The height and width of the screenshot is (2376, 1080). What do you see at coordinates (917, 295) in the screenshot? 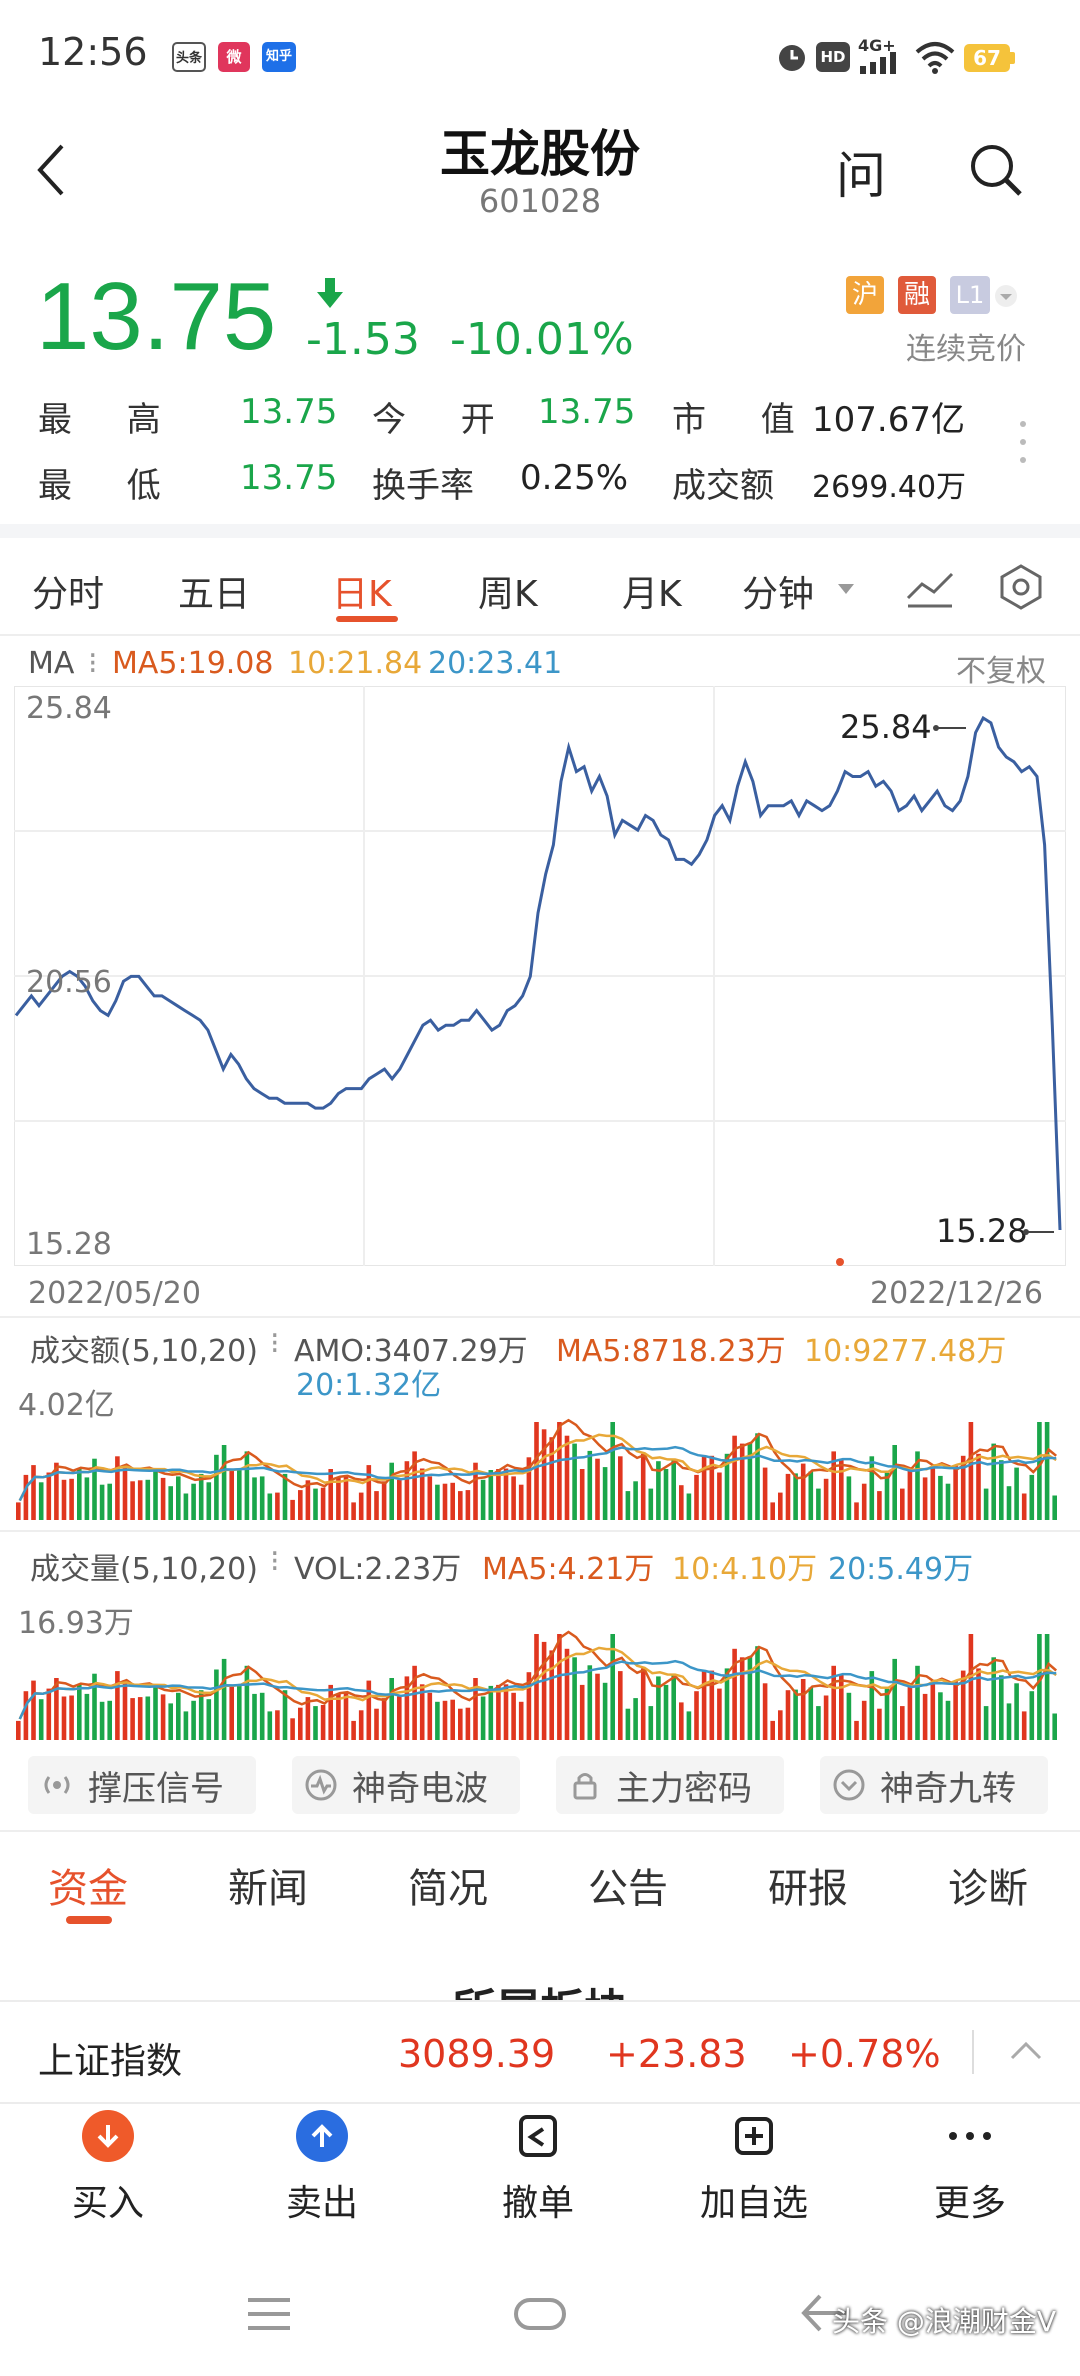
I see `margin-tag: 融` at bounding box center [917, 295].